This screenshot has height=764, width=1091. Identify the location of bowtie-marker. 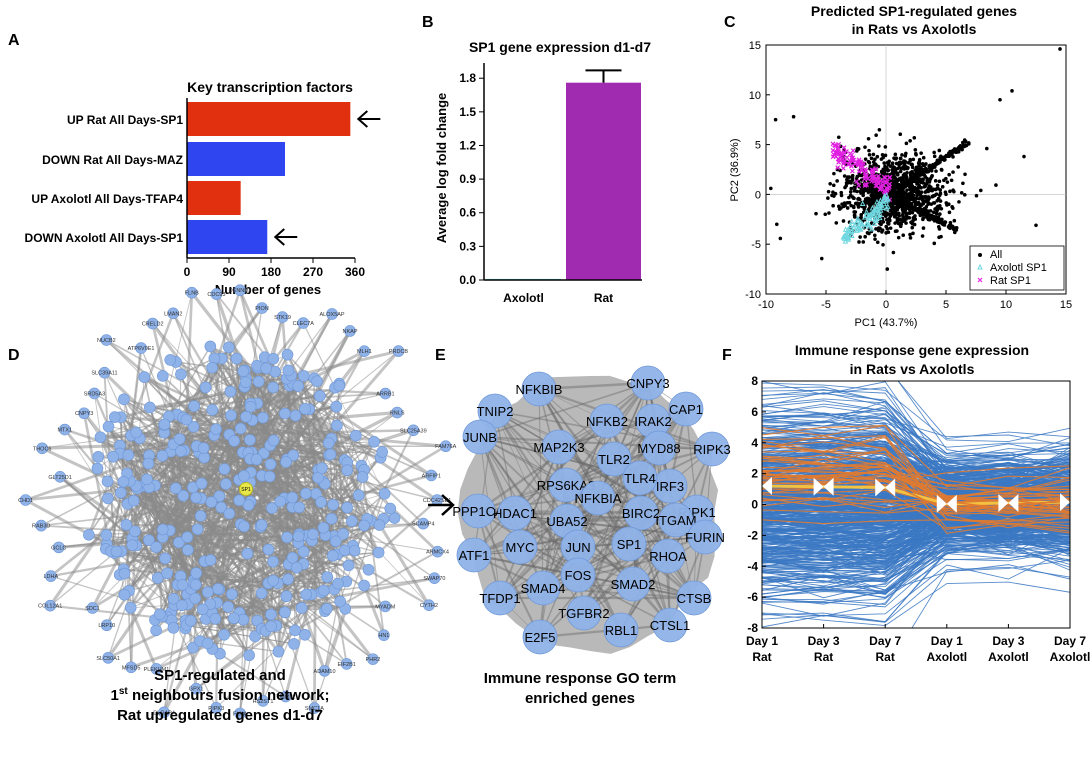
(1065, 502).